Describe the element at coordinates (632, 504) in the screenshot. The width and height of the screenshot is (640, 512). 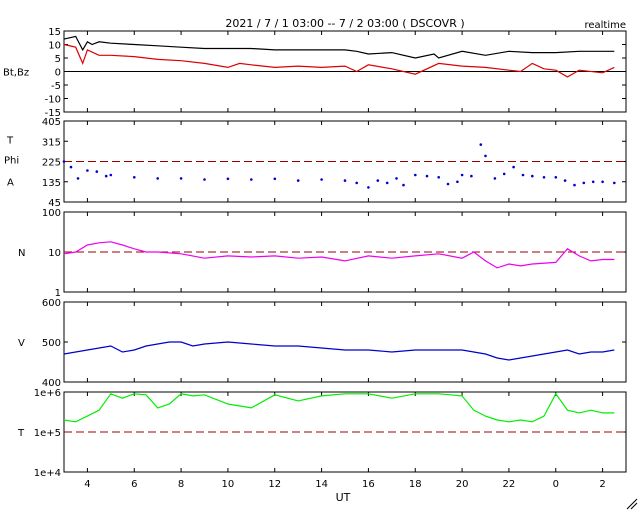
I see `corner-resize-icon` at that location.